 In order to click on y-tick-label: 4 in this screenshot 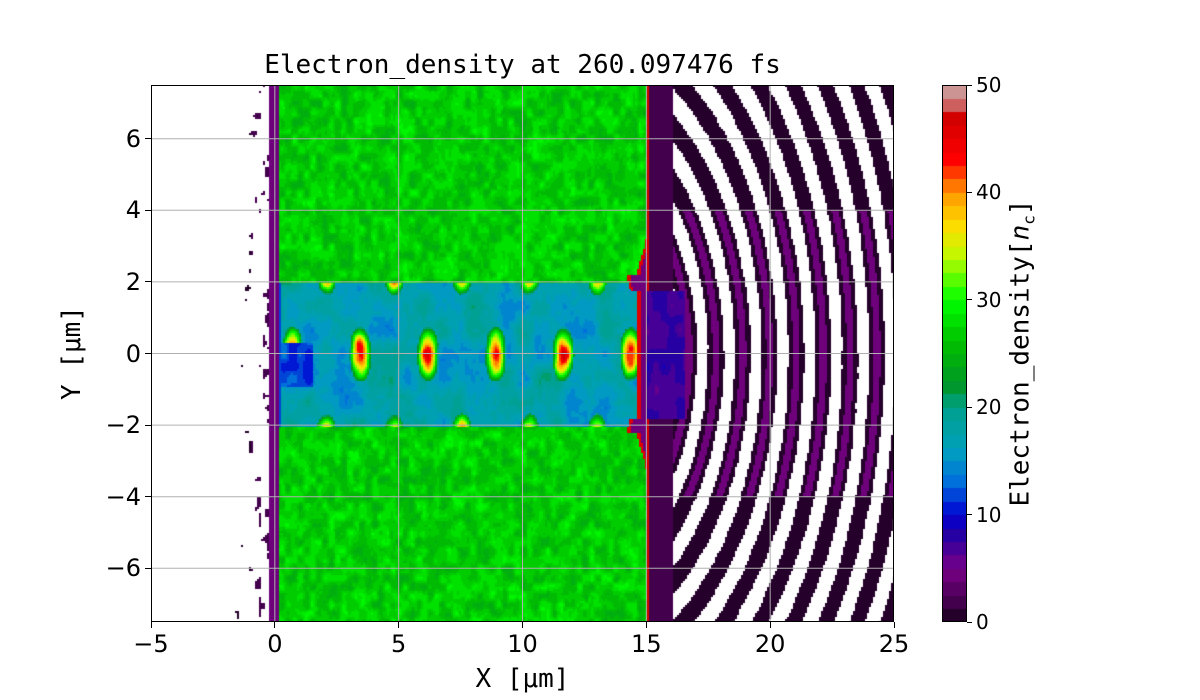, I will do `click(133, 210)`.